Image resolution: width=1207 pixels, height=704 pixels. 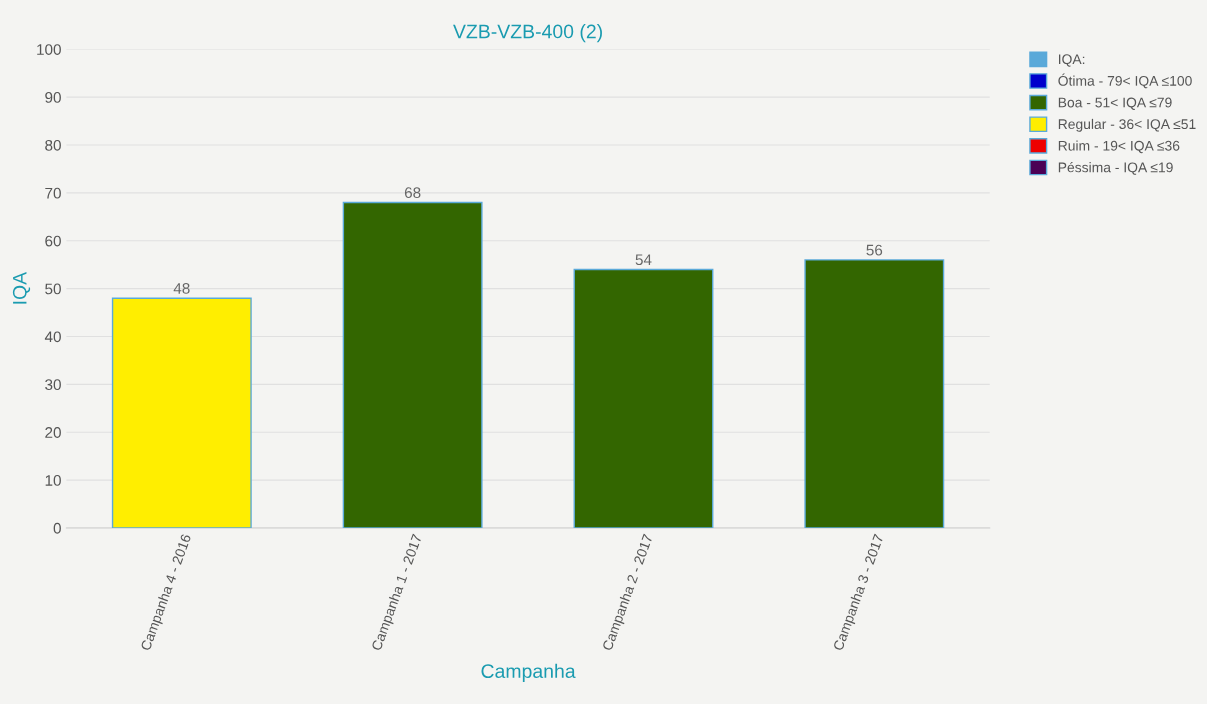 What do you see at coordinates (21, 287) in the screenshot?
I see `y-axis-title: IQA` at bounding box center [21, 287].